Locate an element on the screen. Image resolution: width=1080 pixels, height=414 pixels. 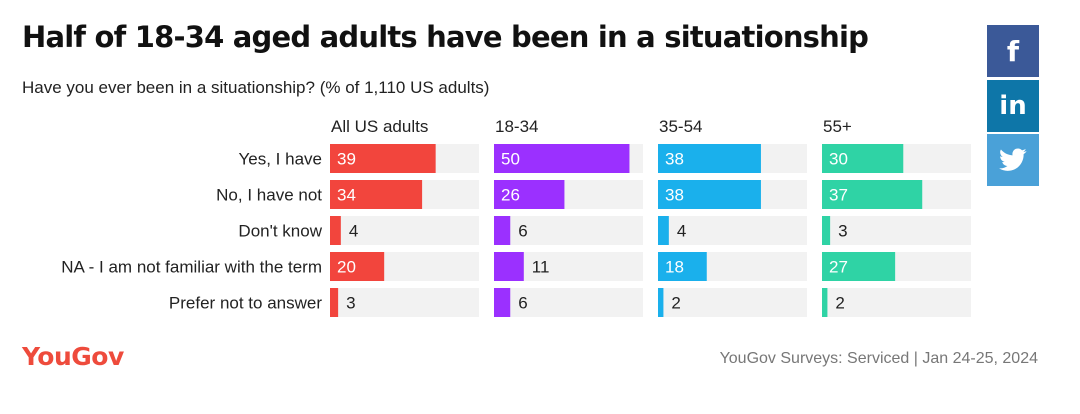
linkedin-share-button: in is located at coordinates (1013, 106).